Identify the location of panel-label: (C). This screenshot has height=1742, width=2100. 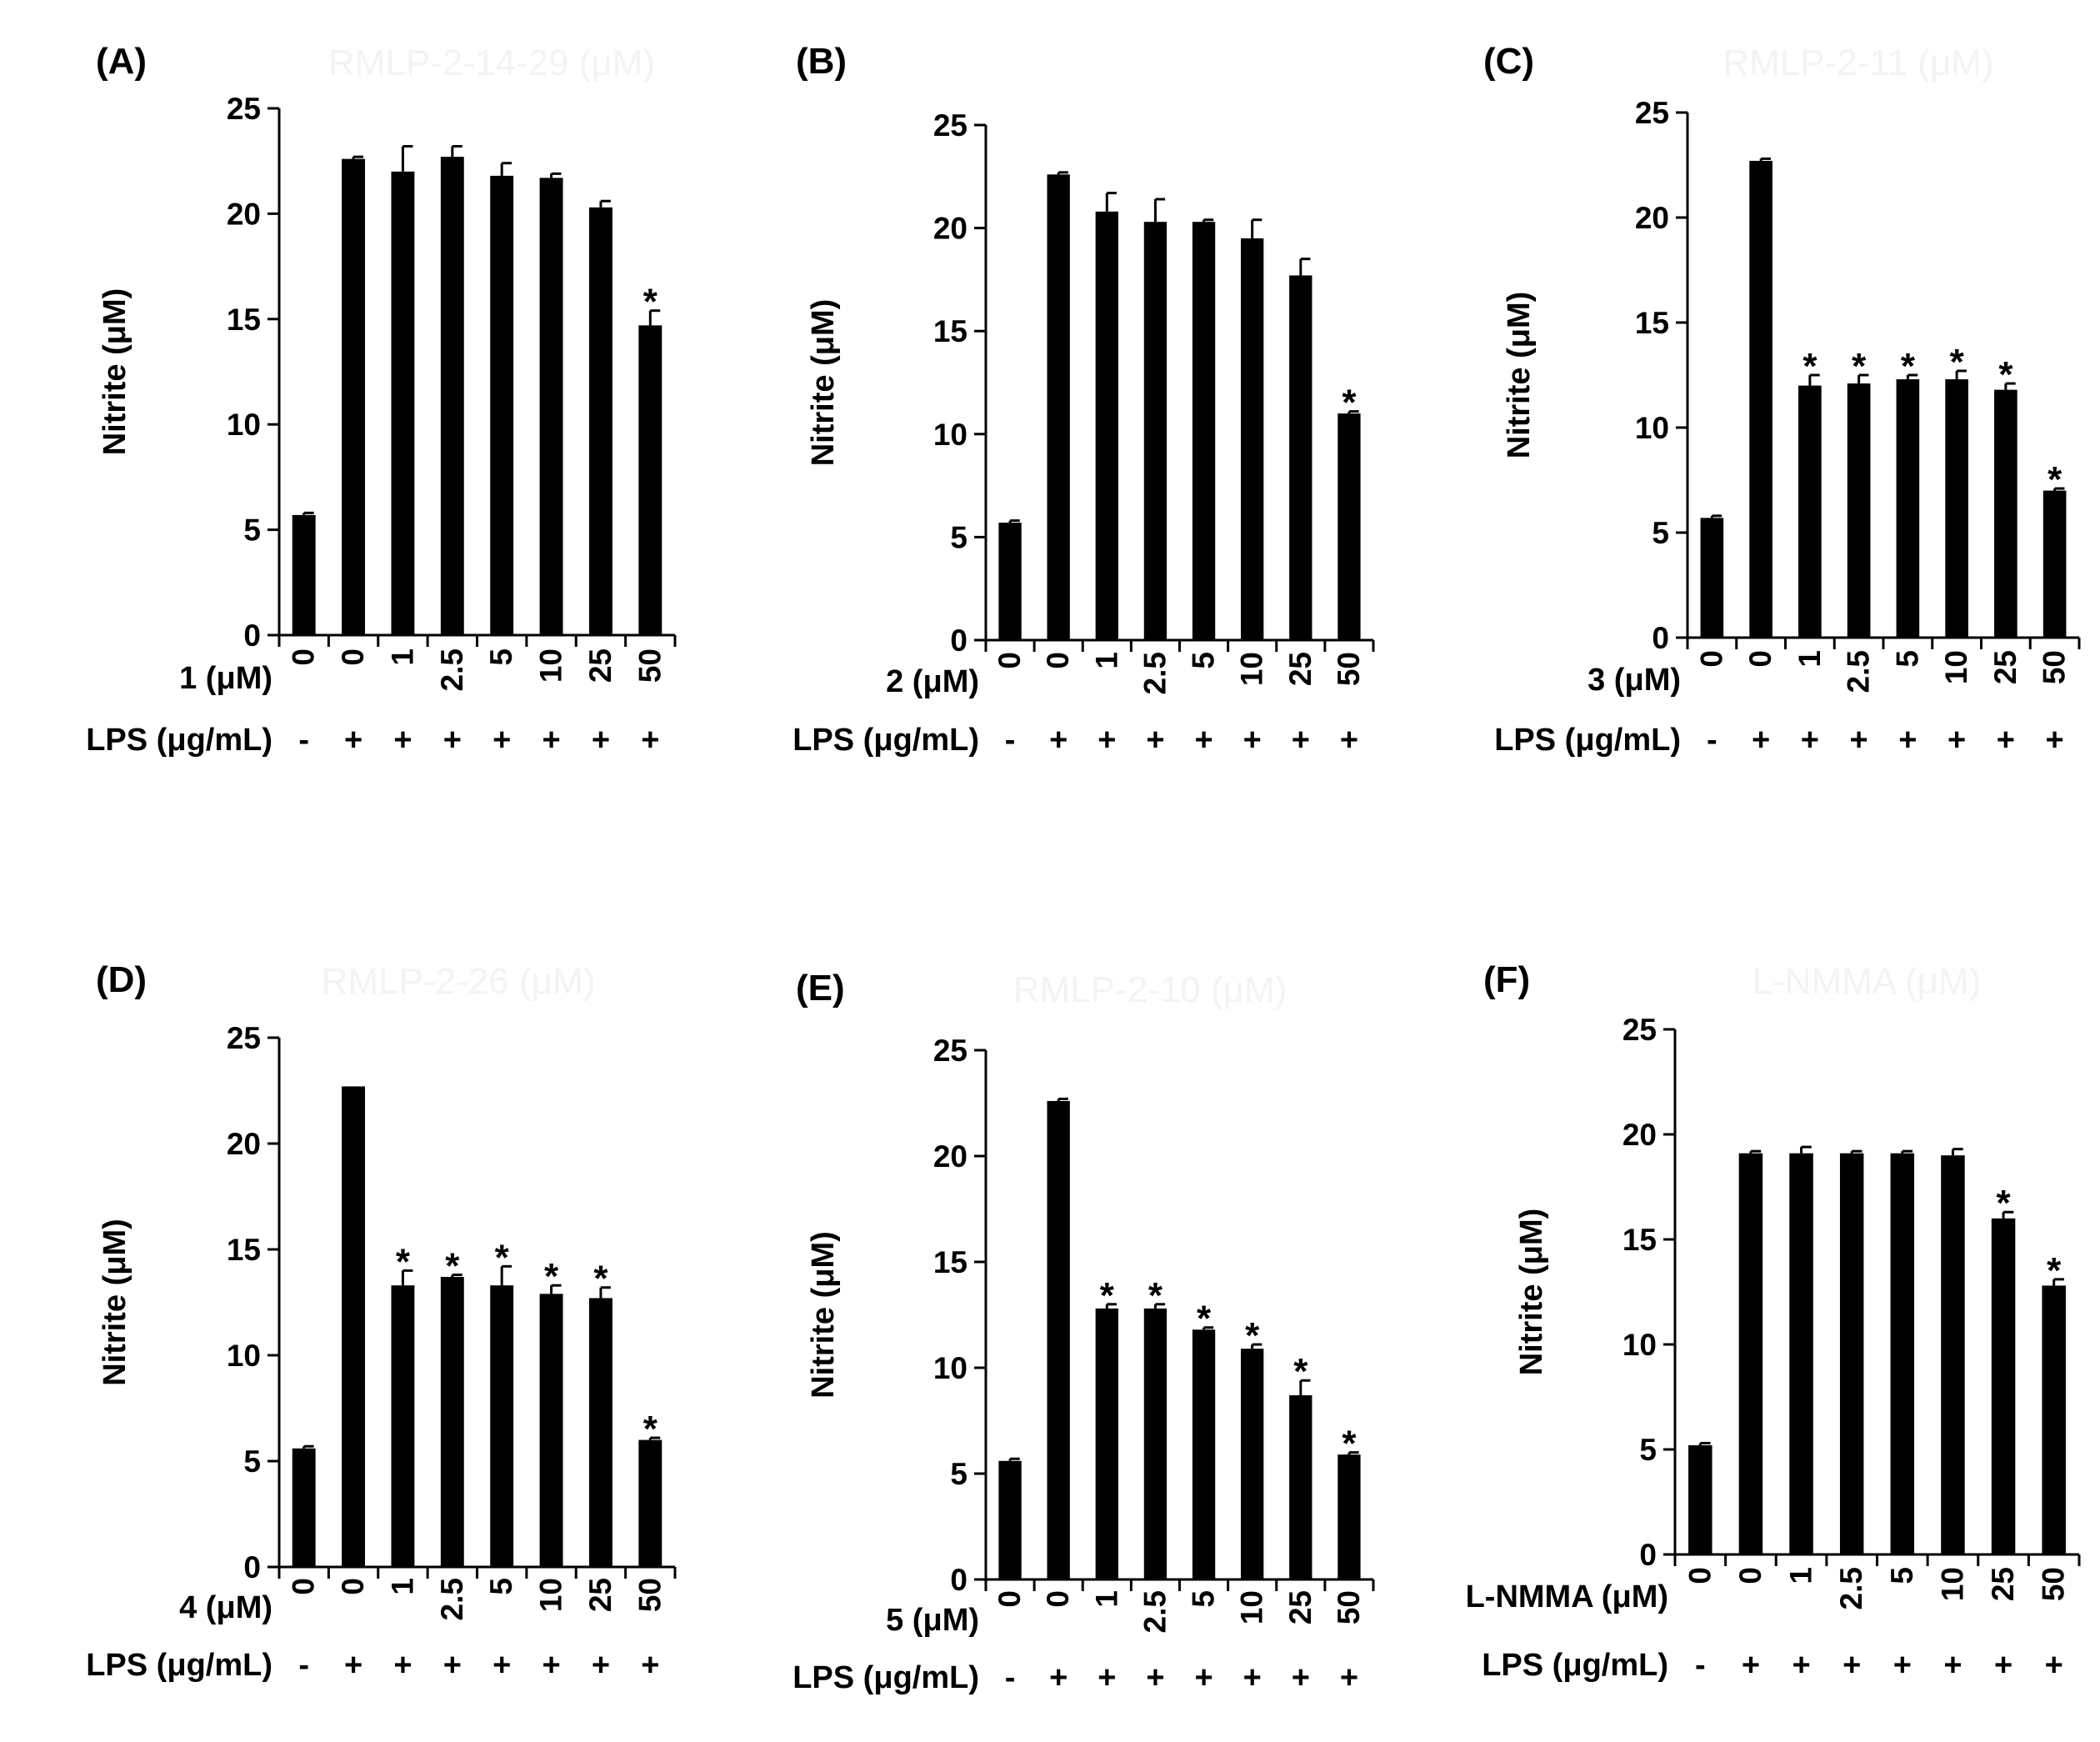
(1508, 61).